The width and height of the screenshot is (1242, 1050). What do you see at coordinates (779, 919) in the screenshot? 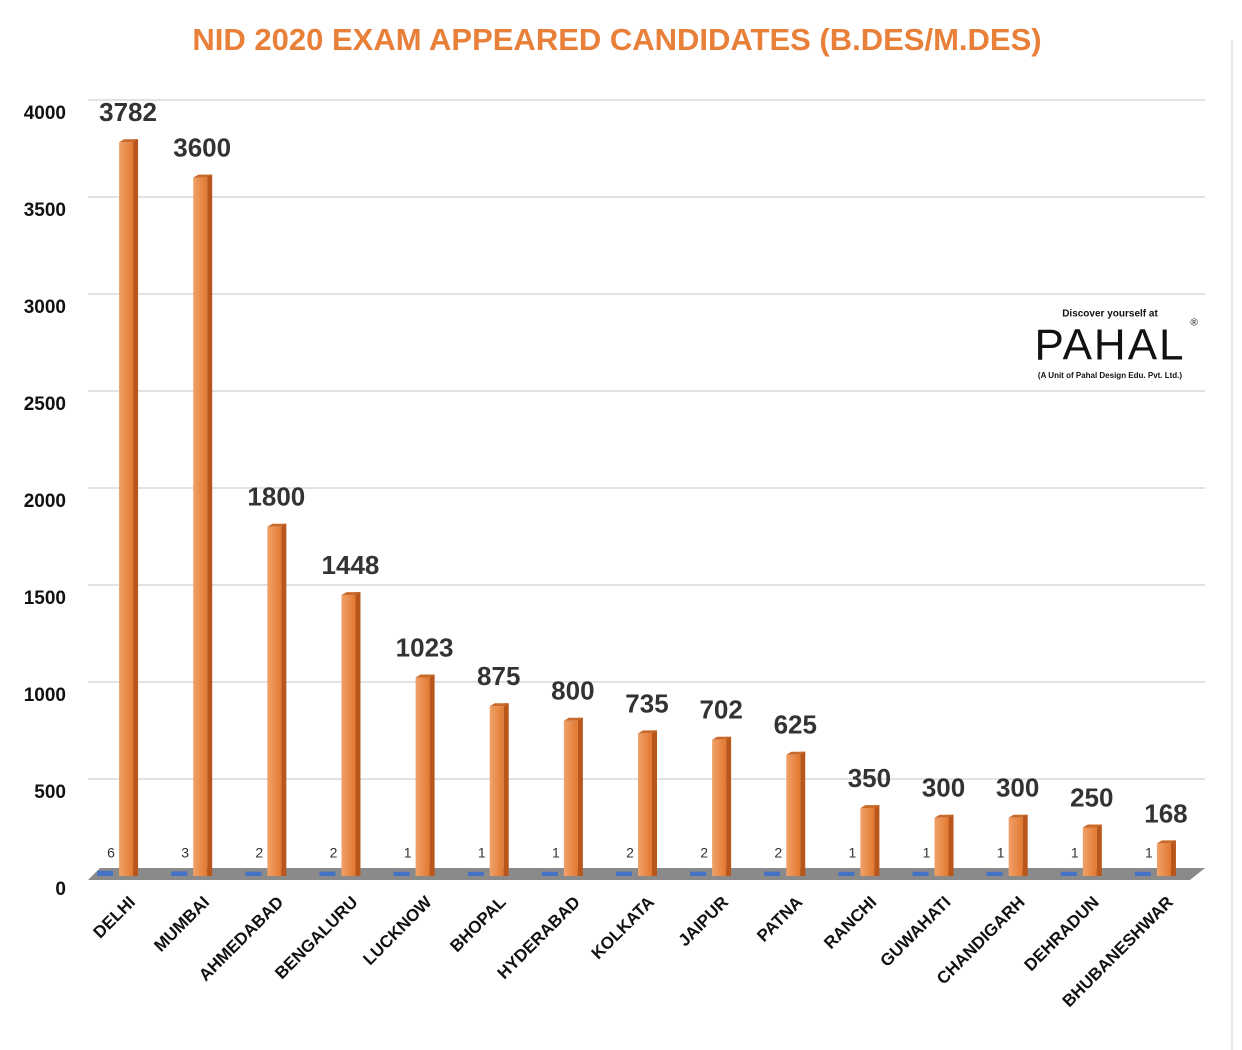
I see `x-tick-label: PATNA` at bounding box center [779, 919].